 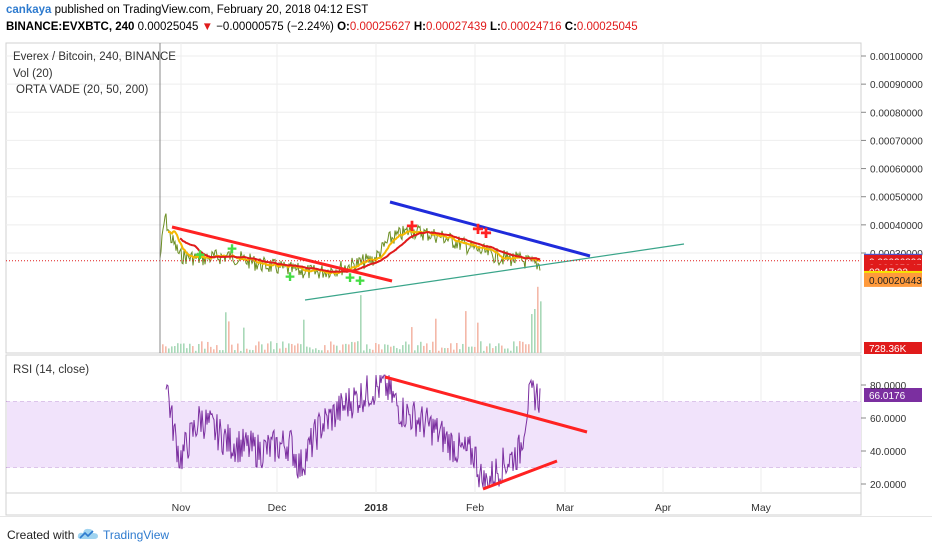 I want to click on x-tick-label: Apr, so click(x=663, y=508).